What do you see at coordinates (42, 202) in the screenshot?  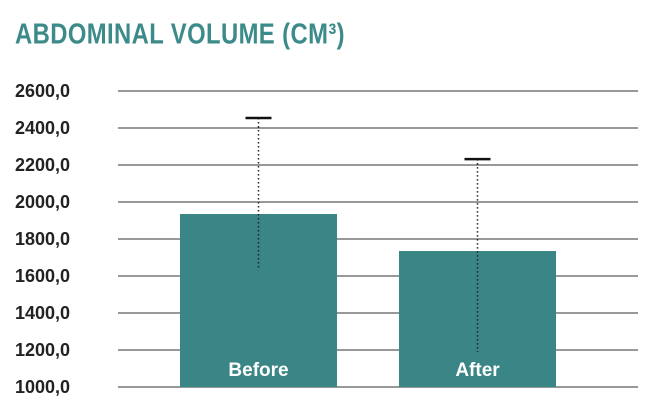 I see `y-tick-label: 2000,0` at bounding box center [42, 202].